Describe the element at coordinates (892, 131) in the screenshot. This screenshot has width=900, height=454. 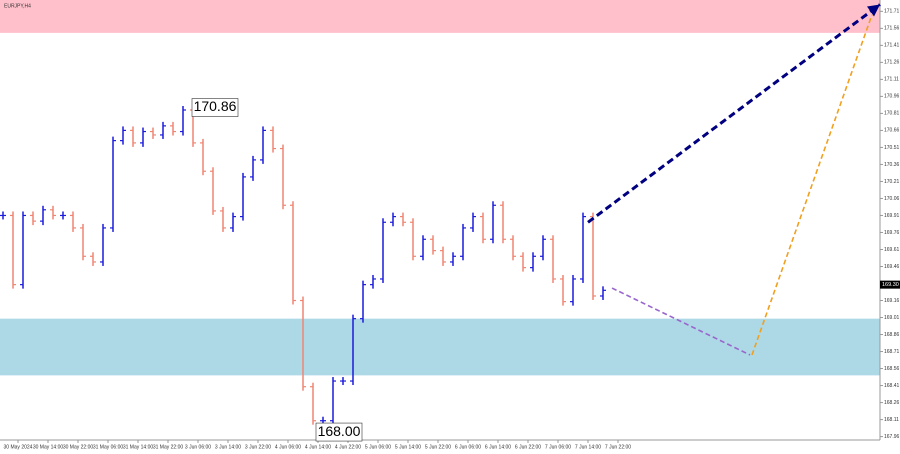
I see `y-tick-label: 170.66` at that location.